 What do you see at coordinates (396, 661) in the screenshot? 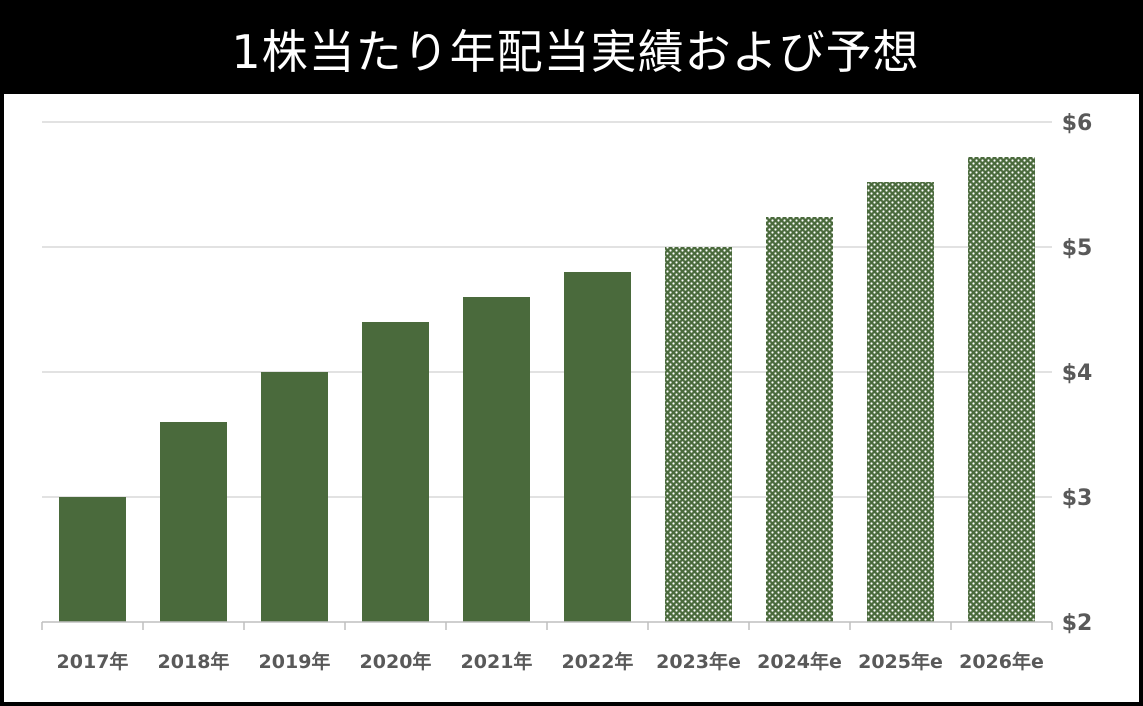
I see `x-tick-label: 2020年` at bounding box center [396, 661].